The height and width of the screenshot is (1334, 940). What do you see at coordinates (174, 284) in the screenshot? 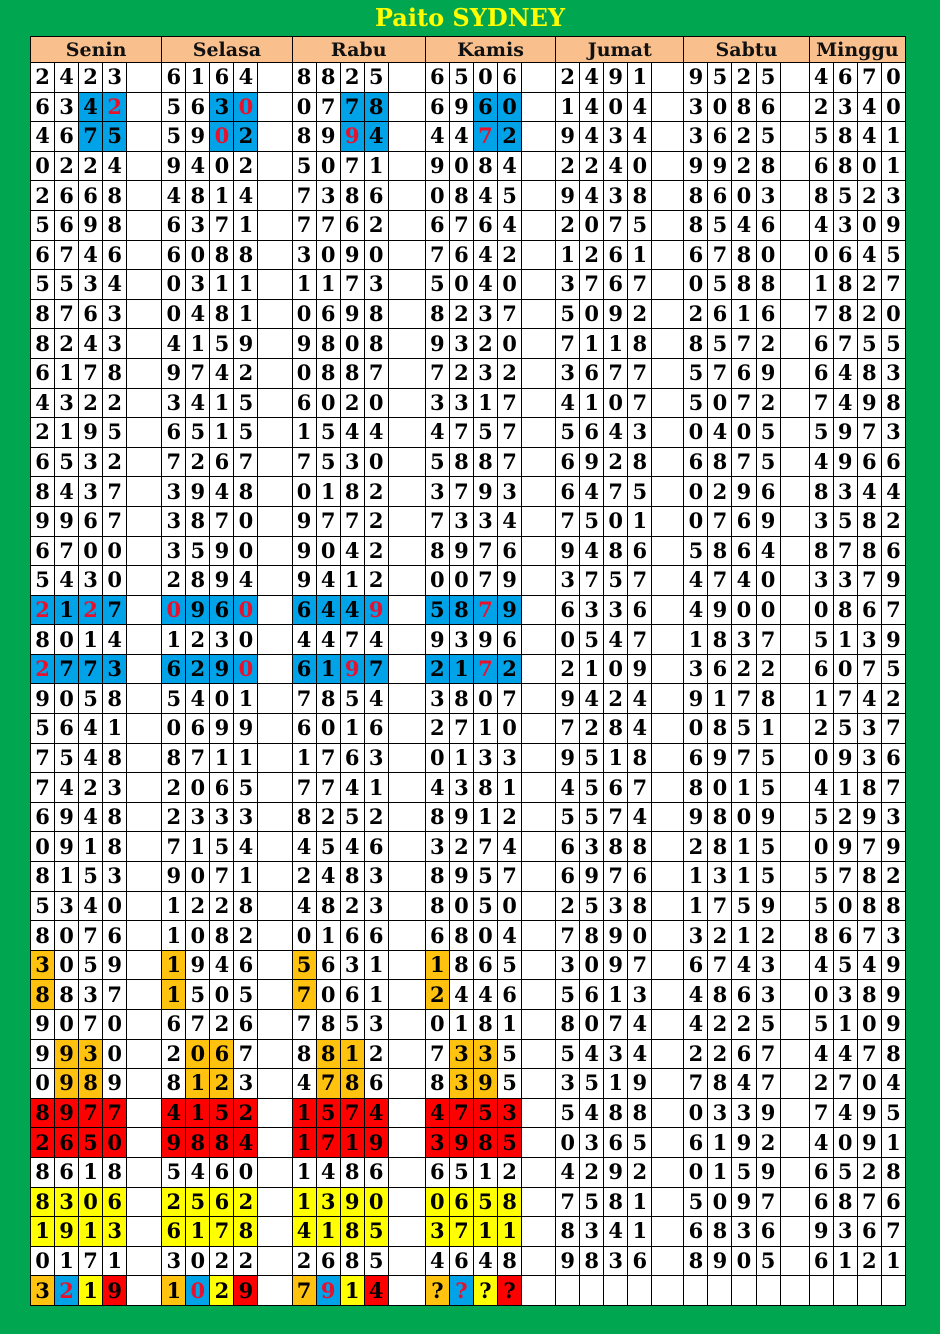
I see `digit-cell-selasa: 0` at bounding box center [174, 284].